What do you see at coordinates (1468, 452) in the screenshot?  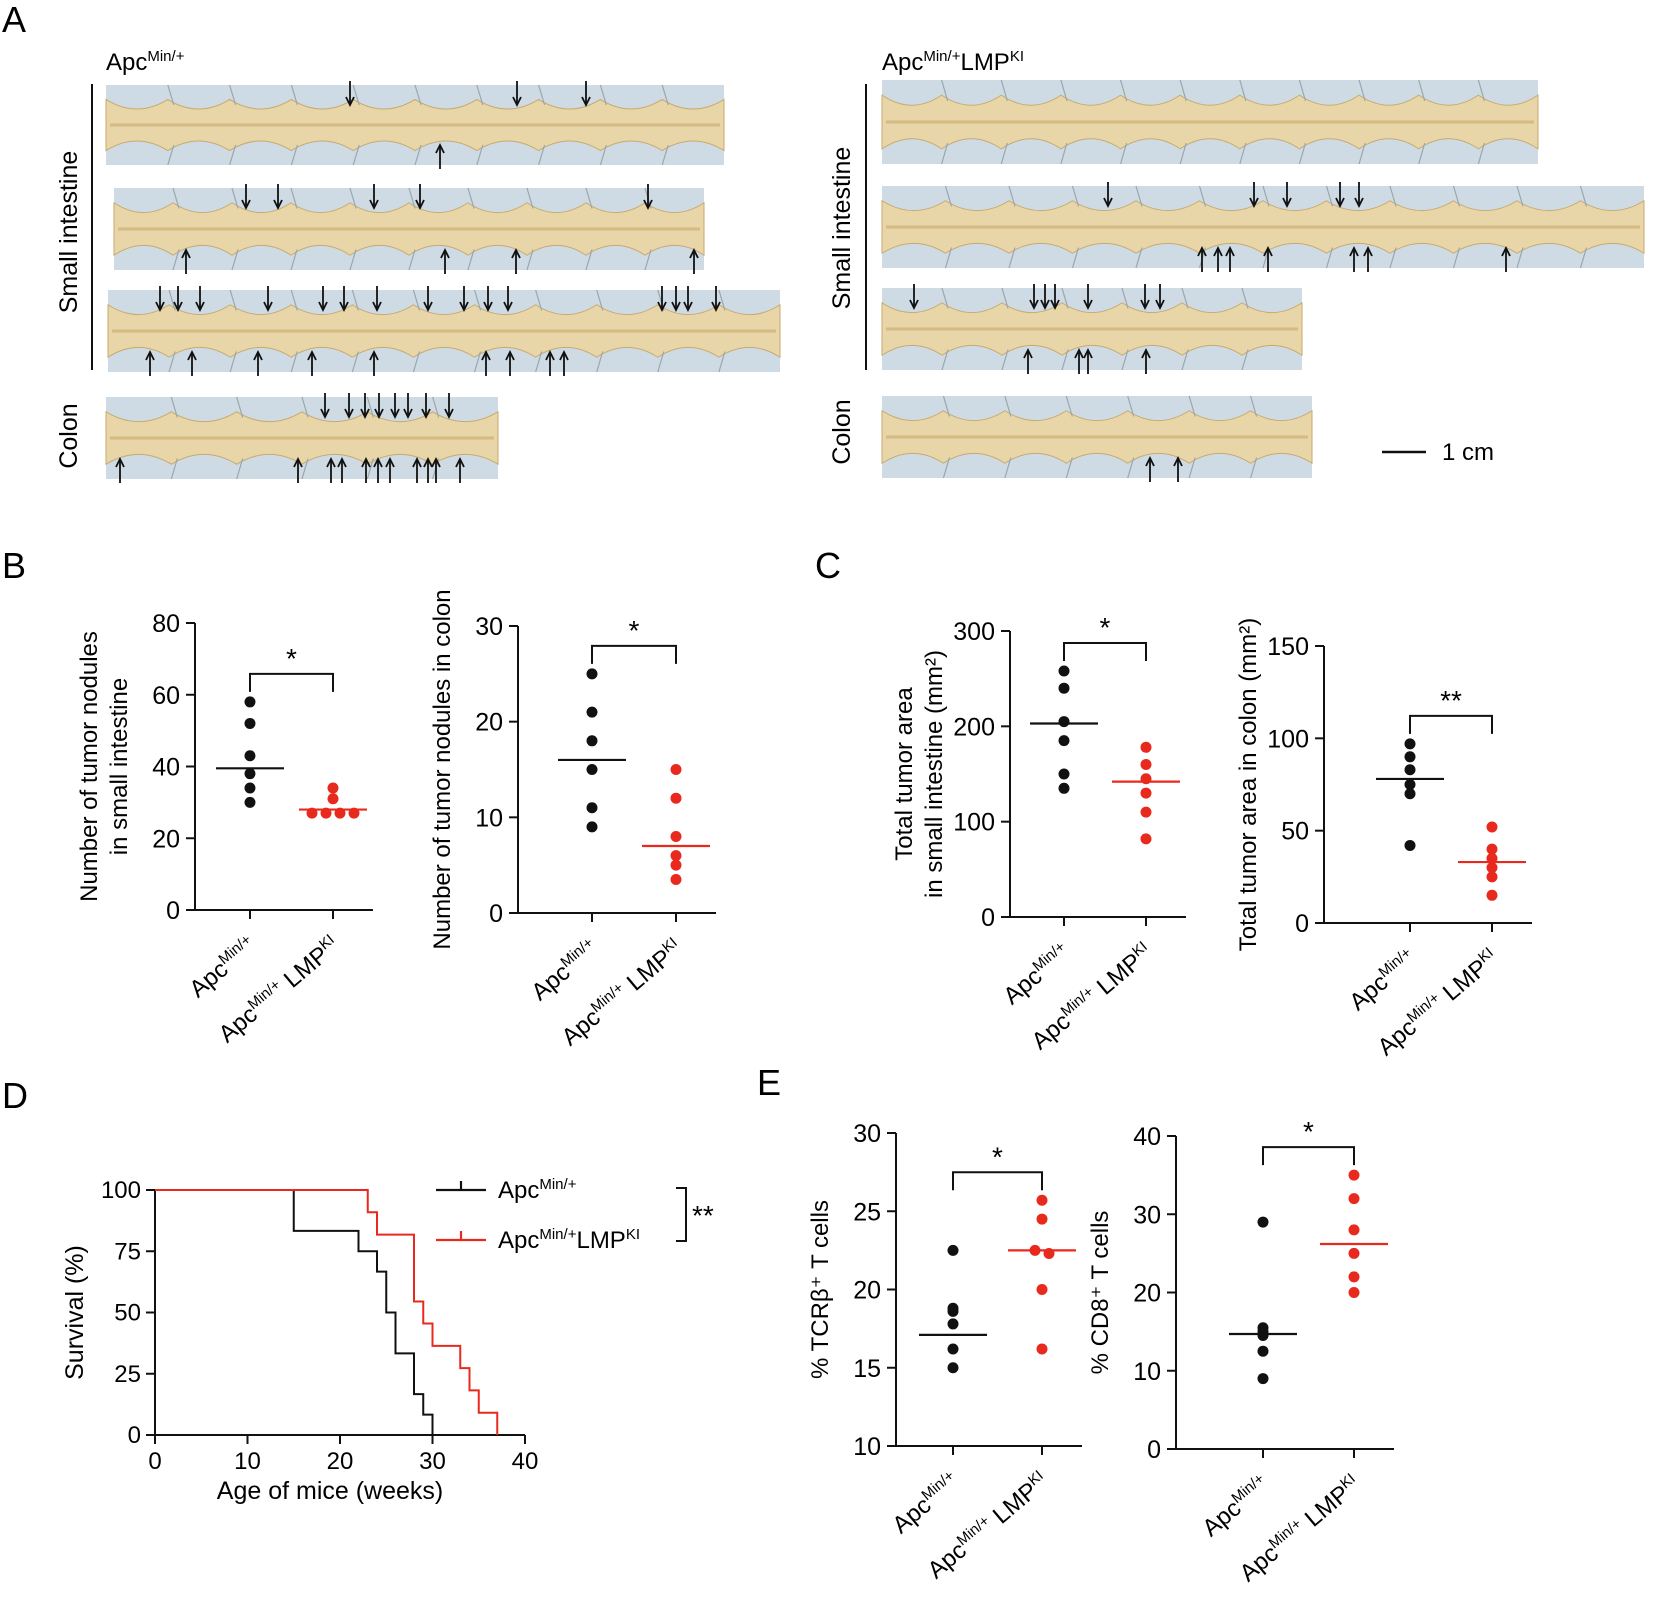 I see `scale-bar-label: 1 cm` at bounding box center [1468, 452].